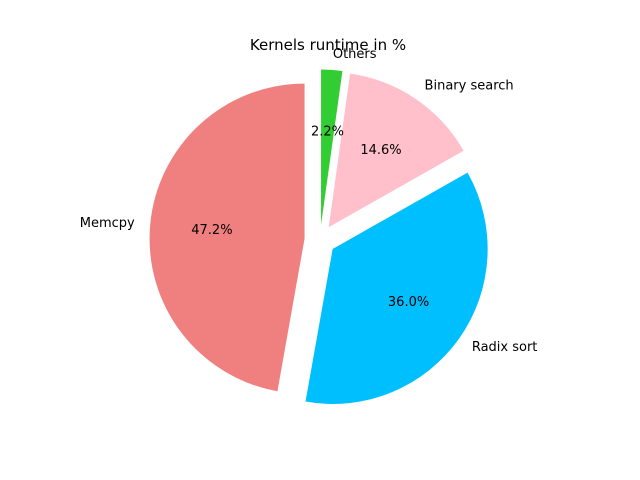 This screenshot has height=480, width=640. I want to click on slice-percent-memcpy: 47.2%, so click(211, 230).